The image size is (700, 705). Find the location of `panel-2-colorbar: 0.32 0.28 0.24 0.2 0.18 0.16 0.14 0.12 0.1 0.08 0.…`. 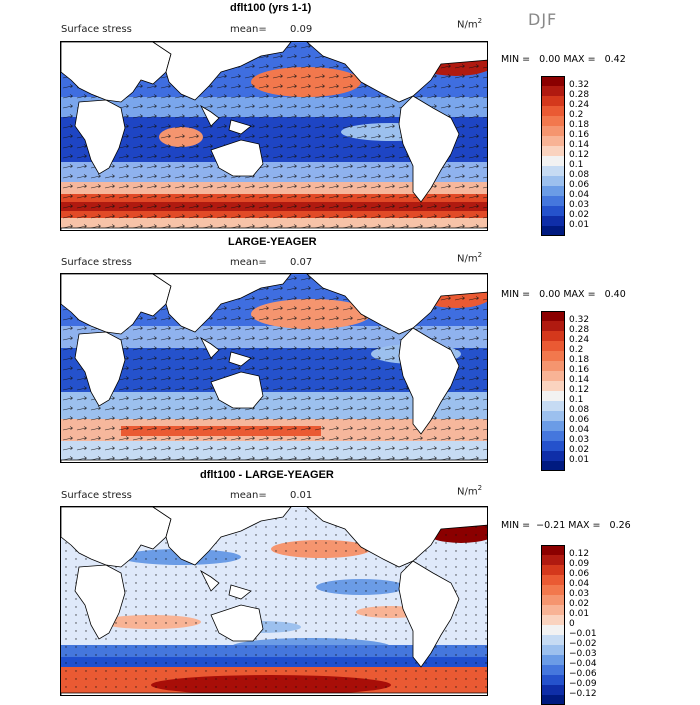

panel-2-colorbar: 0.32 0.28 0.24 0.2 0.18 0.16 0.14 0.12 0.1 0.08 0.… is located at coordinates (576, 391).